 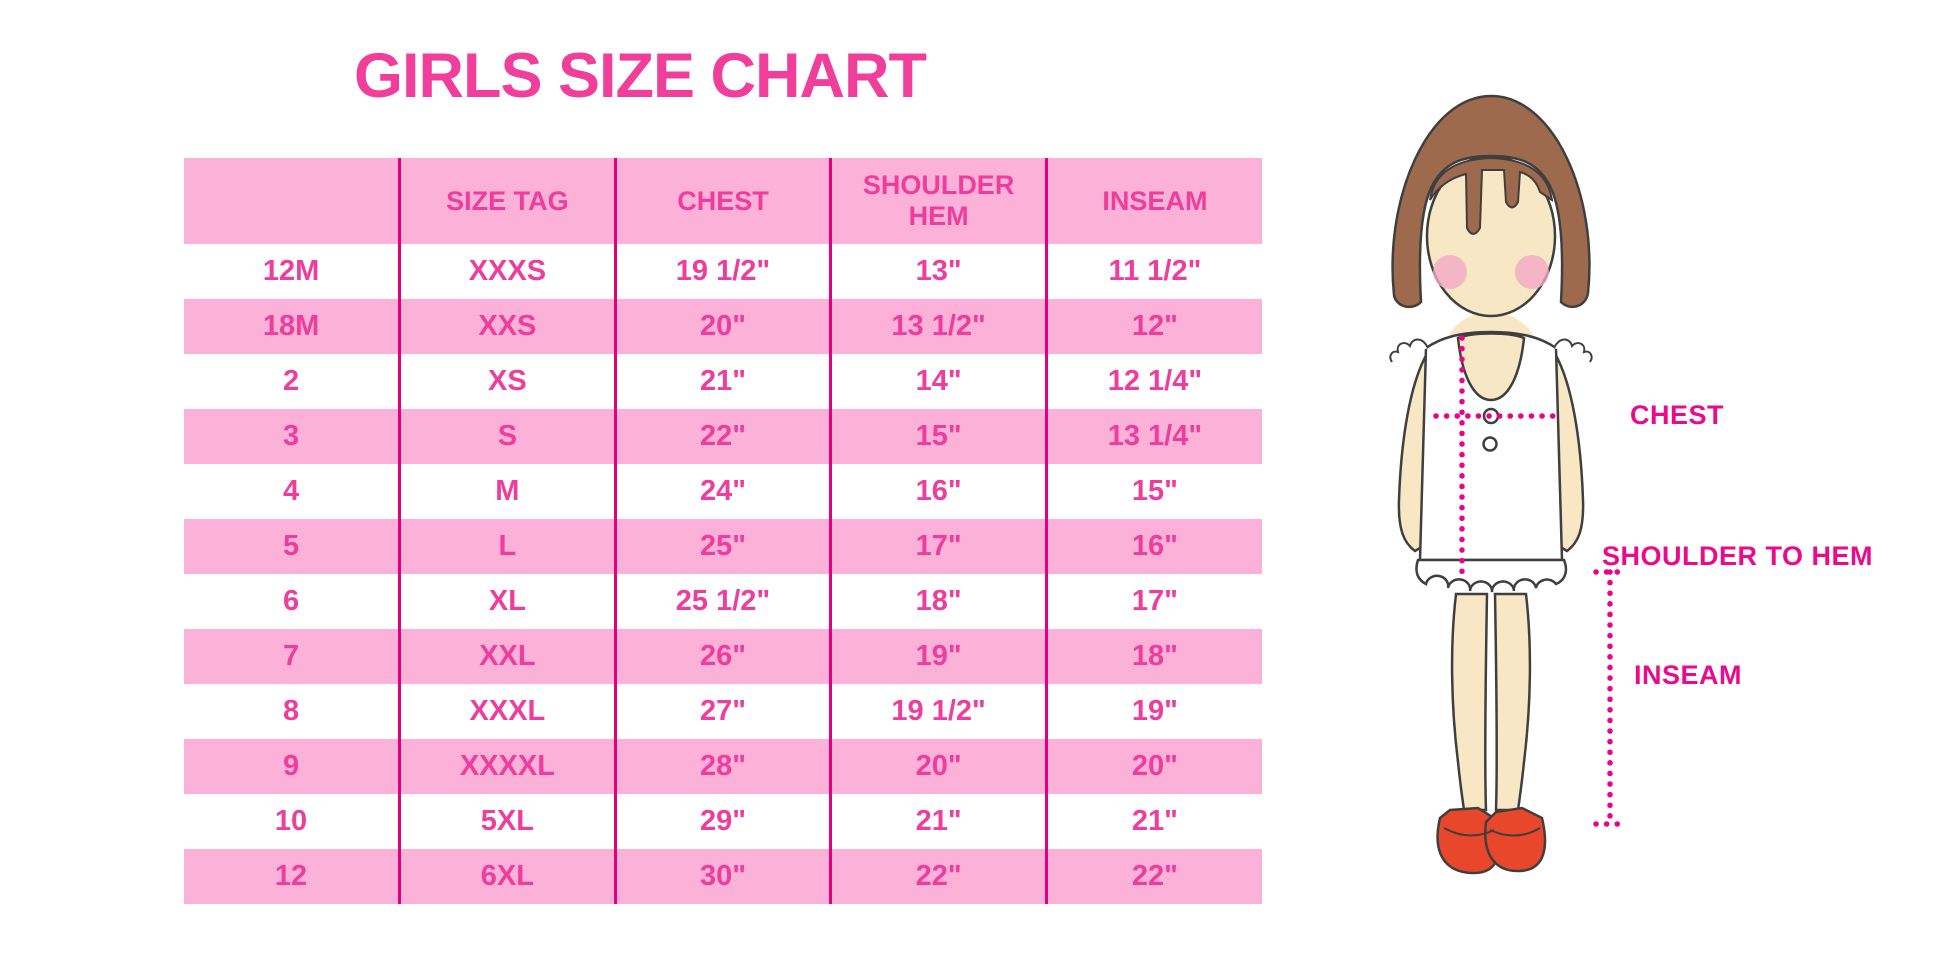 I want to click on table-cell: 28", so click(x=722, y=766).